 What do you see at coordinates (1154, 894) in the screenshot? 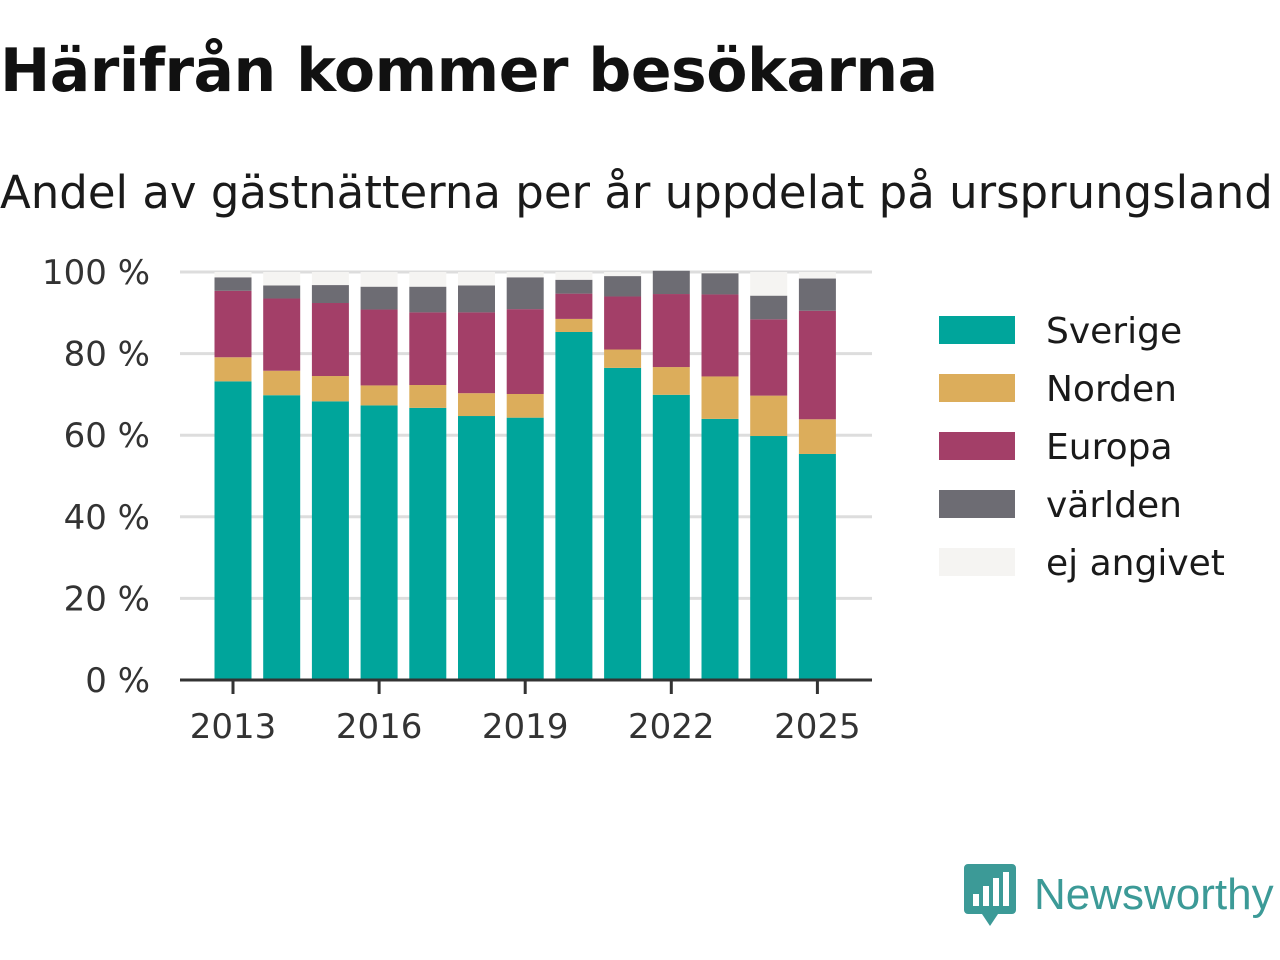
I see `brand-name: Newsworthy` at bounding box center [1154, 894].